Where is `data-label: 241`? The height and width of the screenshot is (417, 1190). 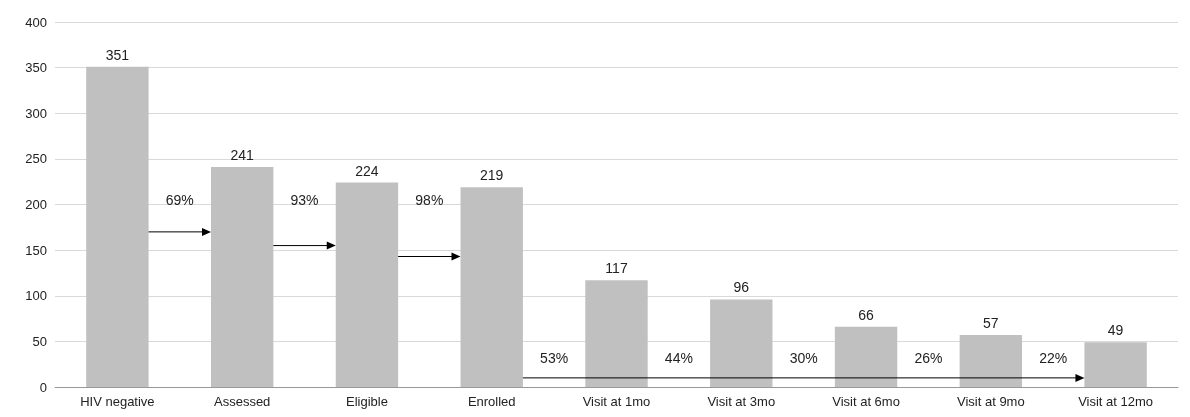 data-label: 241 is located at coordinates (242, 155).